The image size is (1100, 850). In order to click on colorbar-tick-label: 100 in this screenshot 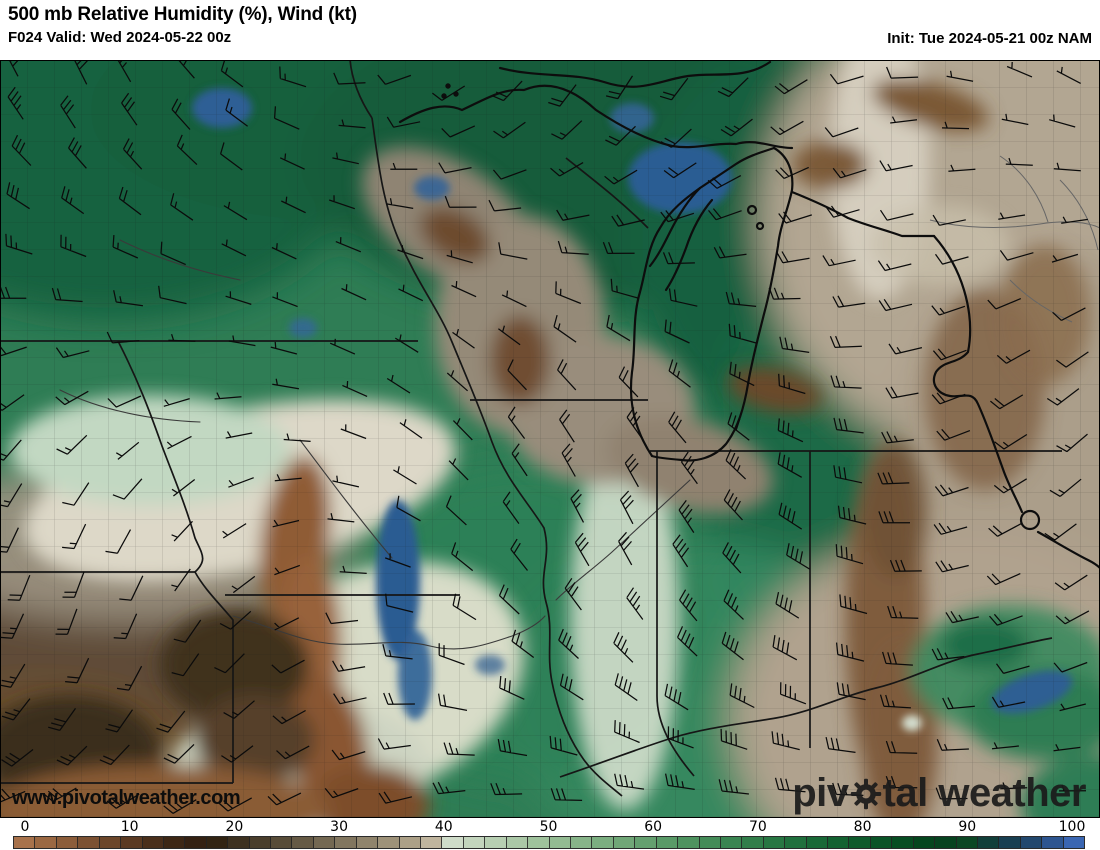, I will do `click(1072, 827)`.